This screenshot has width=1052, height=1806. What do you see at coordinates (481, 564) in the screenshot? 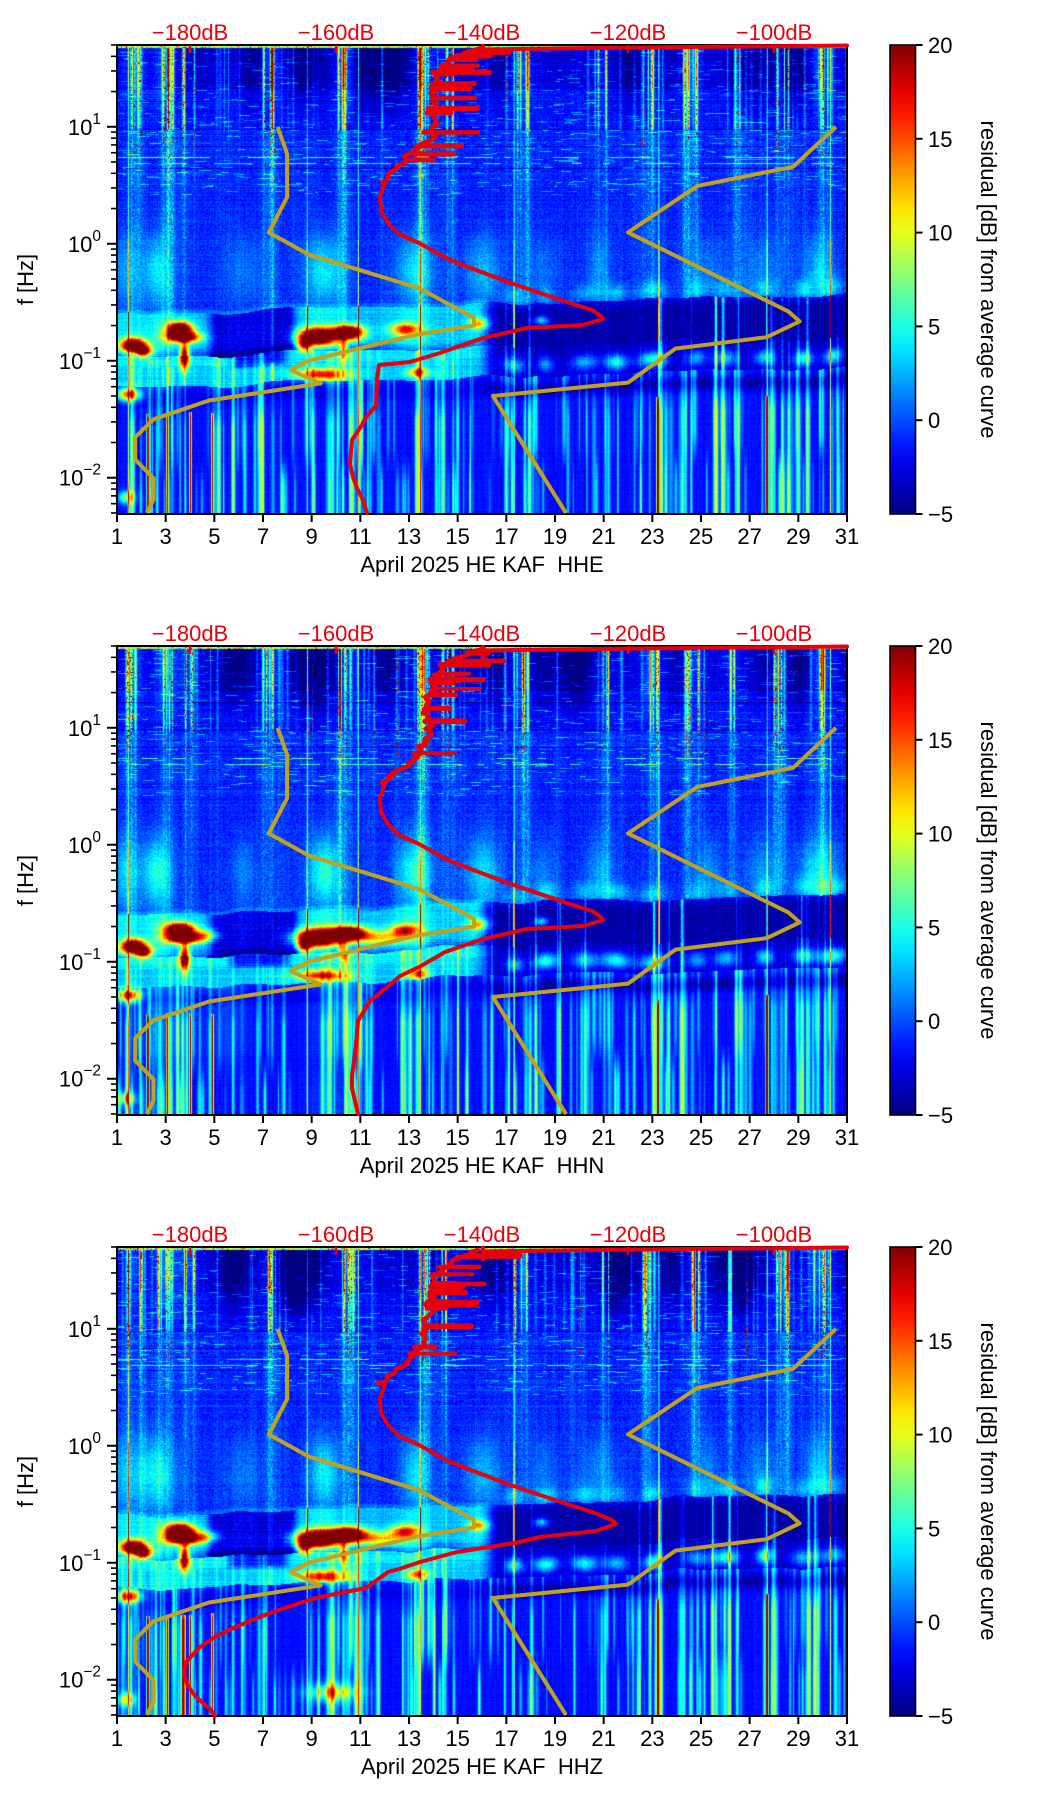
I see `svg-text: April 2025 HE KAF HHE` at bounding box center [481, 564].